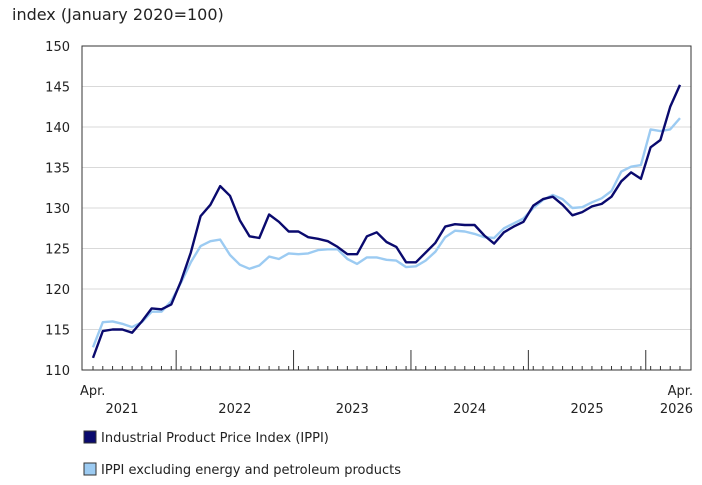 This screenshot has height=485, width=702. What do you see at coordinates (57, 47) in the screenshot?
I see `y-tick-label: 150` at bounding box center [57, 47].